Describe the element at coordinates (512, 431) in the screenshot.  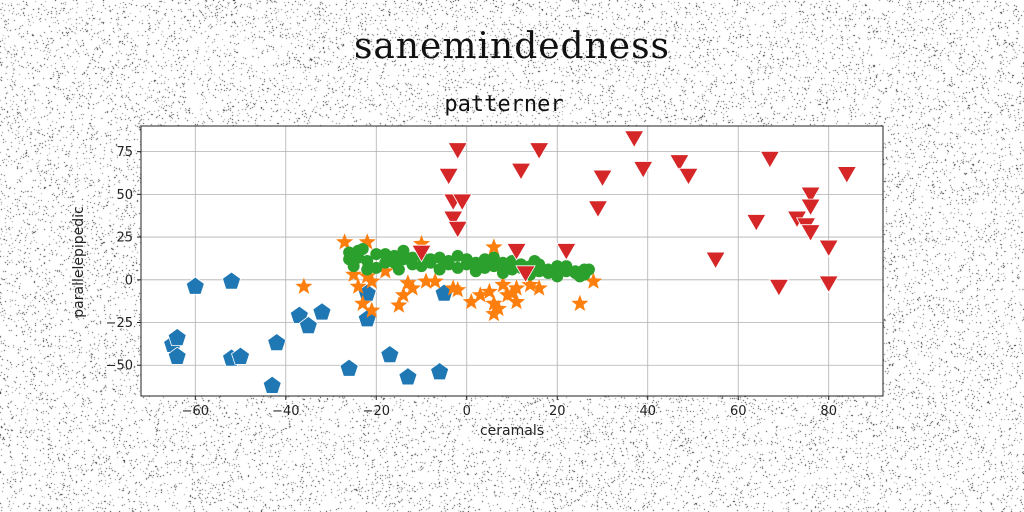
I see `x-axis-label: ceramals` at that location.